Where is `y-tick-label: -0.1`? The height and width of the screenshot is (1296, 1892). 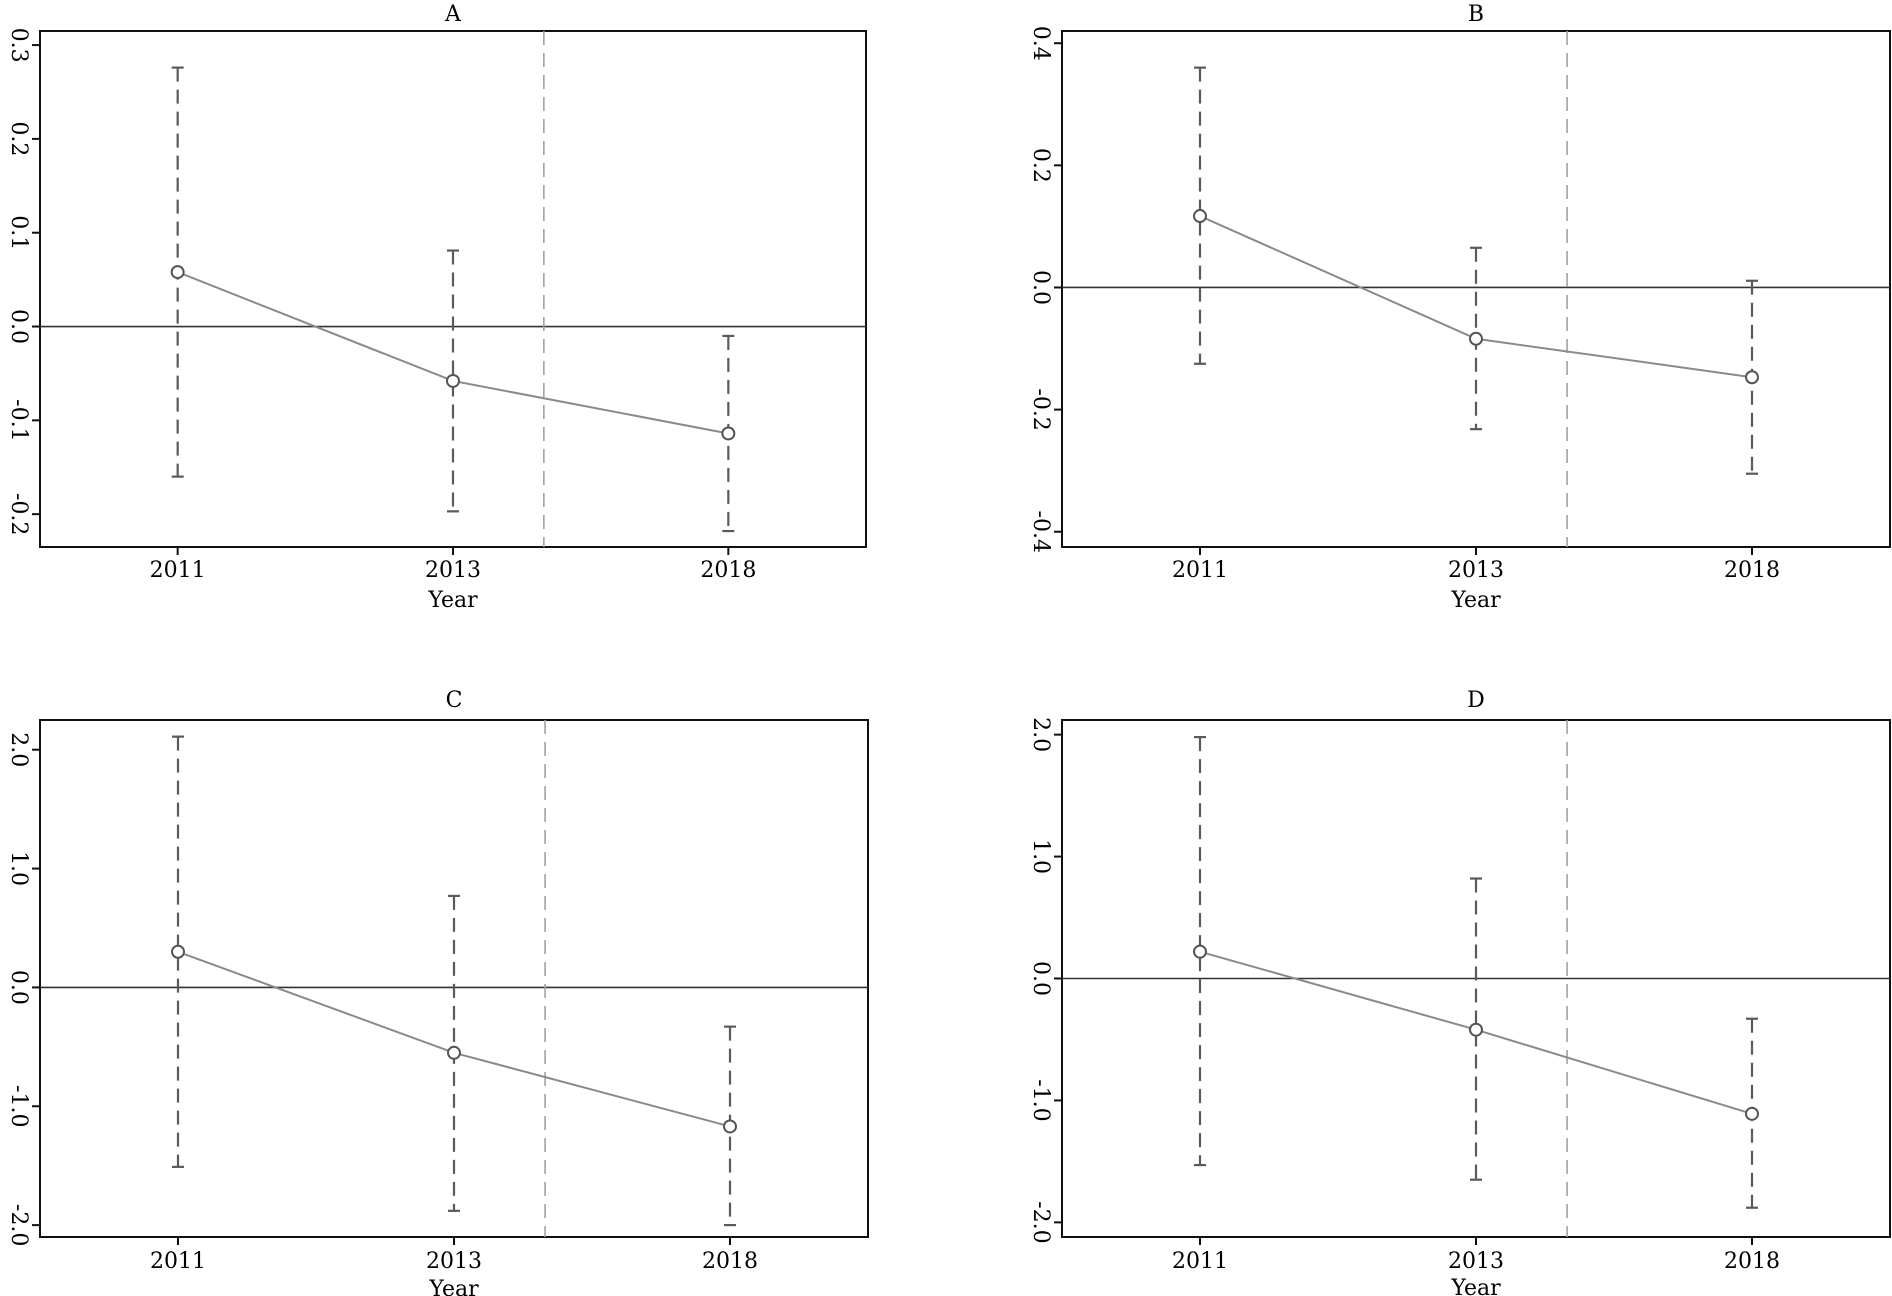 y-tick-label: -0.1 is located at coordinates (18, 420).